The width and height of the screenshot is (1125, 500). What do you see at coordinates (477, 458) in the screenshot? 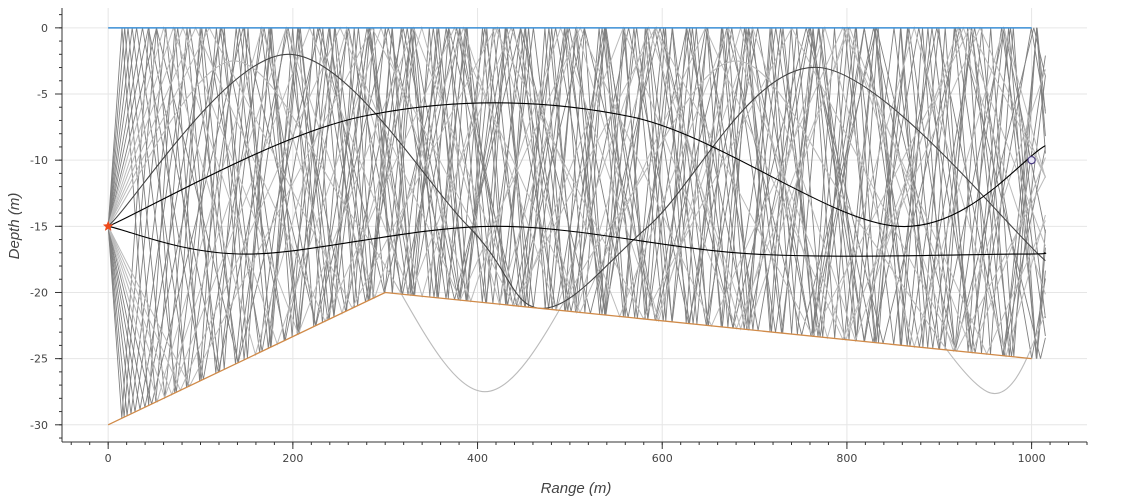
I see `x-tick-label: 400` at bounding box center [477, 458].